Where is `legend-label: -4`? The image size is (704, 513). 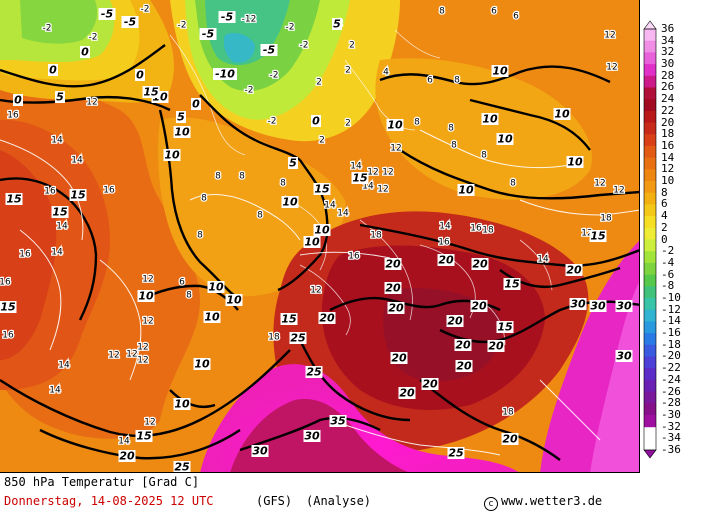
legend-label: -4 is located at coordinates (668, 262).